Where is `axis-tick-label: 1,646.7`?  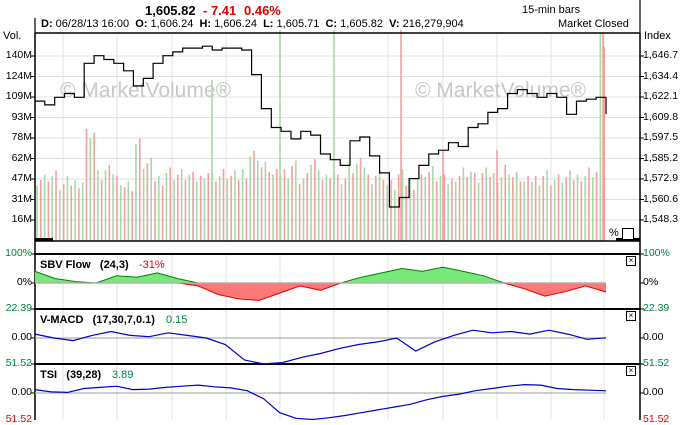 axis-tick-label: 1,646.7 is located at coordinates (661, 55).